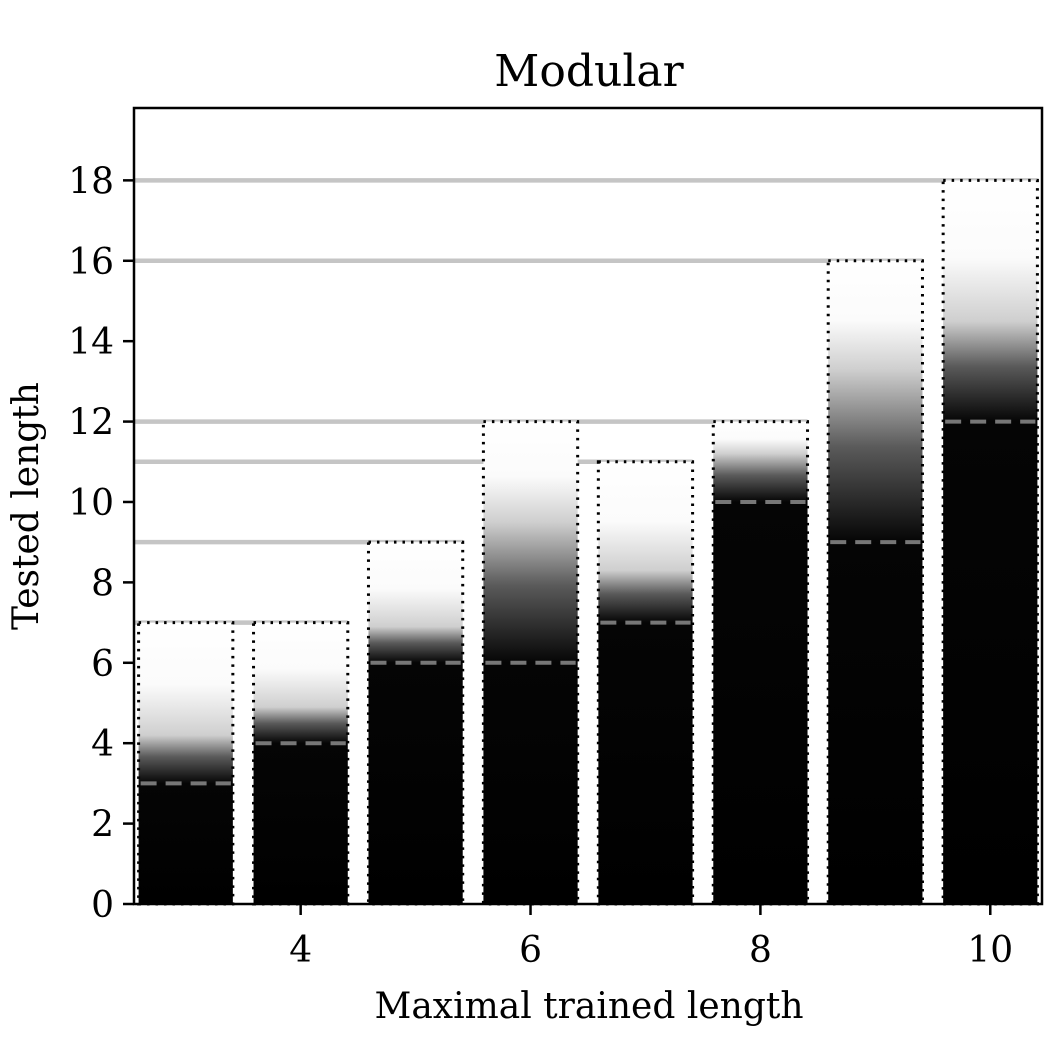 The image size is (1049, 1053). What do you see at coordinates (760, 950) in the screenshot?
I see `x-tick-label: 8` at bounding box center [760, 950].